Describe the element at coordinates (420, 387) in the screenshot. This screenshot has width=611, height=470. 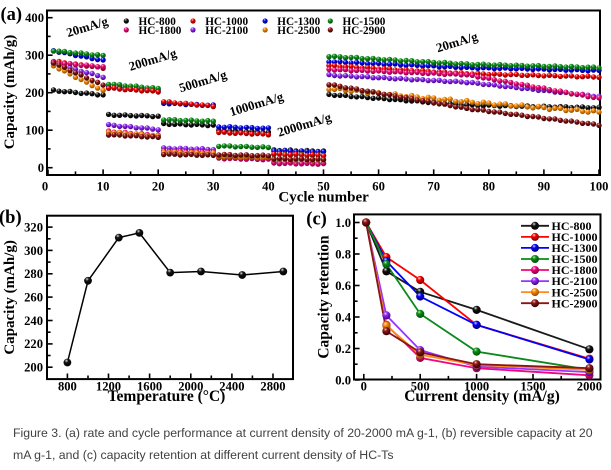
I see `svg-text: 500` at that location.